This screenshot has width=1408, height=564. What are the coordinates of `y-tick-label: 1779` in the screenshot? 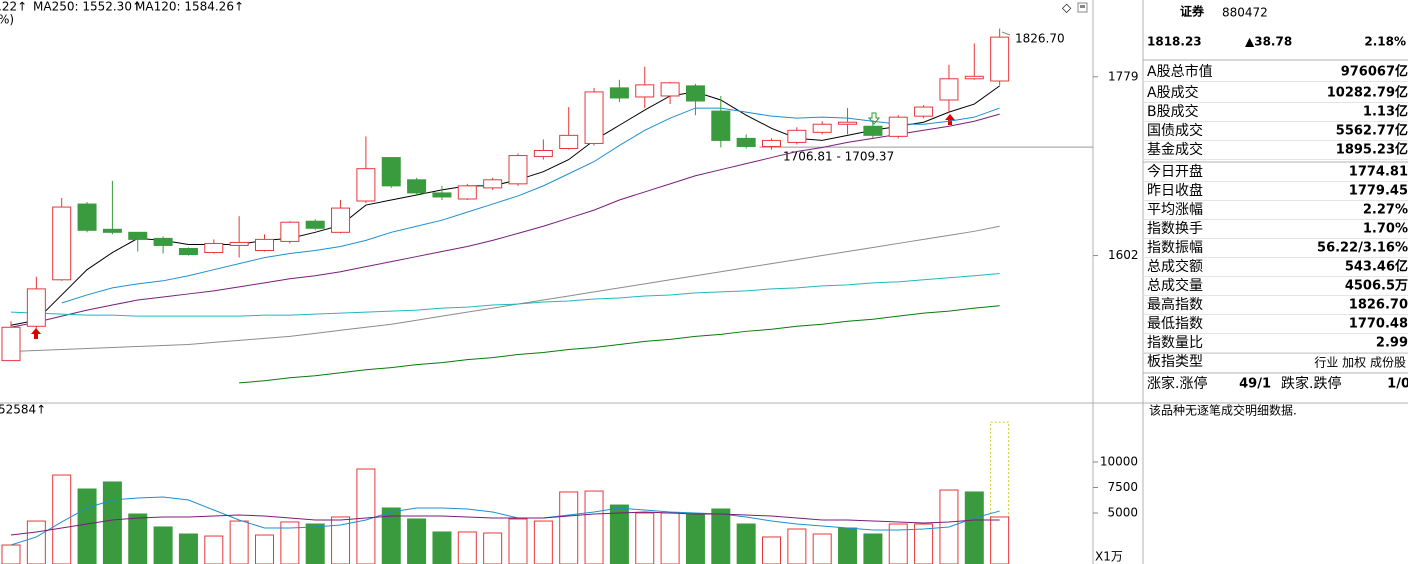 It's located at (1123, 76).